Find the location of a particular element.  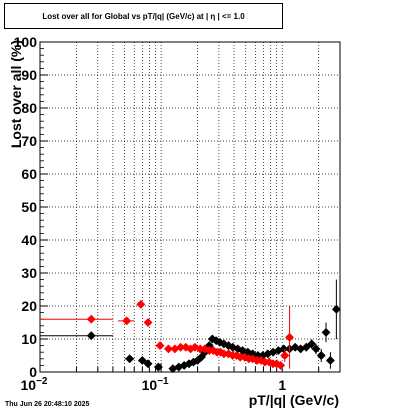

y-tick-label: 30 is located at coordinates (29, 273).